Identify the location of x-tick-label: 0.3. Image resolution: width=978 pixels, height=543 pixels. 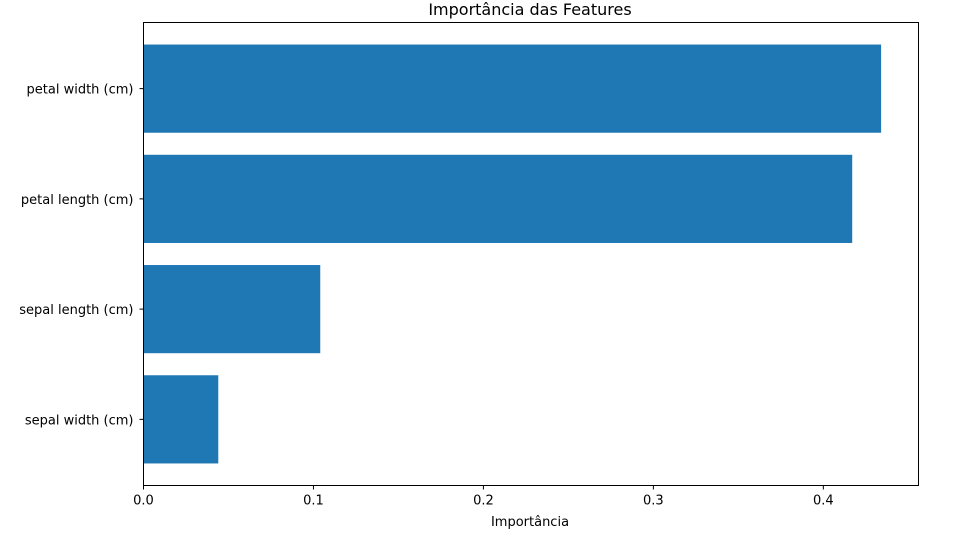
(653, 501).